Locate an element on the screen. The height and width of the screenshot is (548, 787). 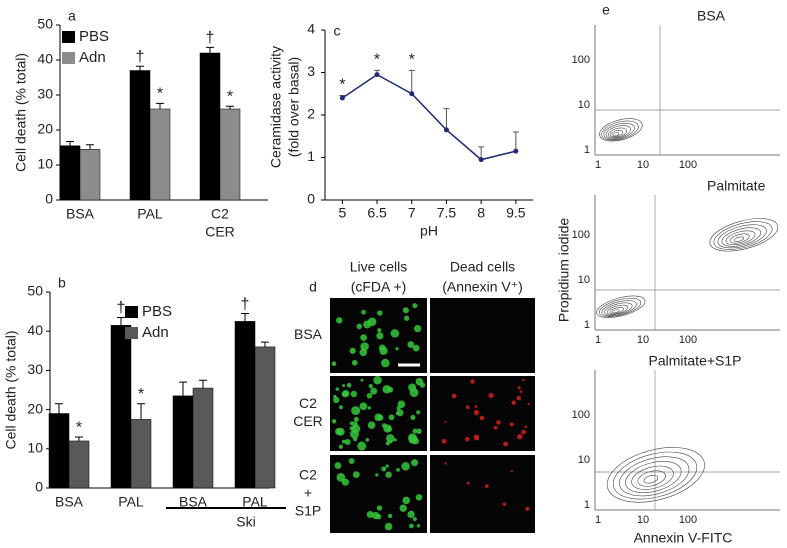
data-line is located at coordinates (429, 117).